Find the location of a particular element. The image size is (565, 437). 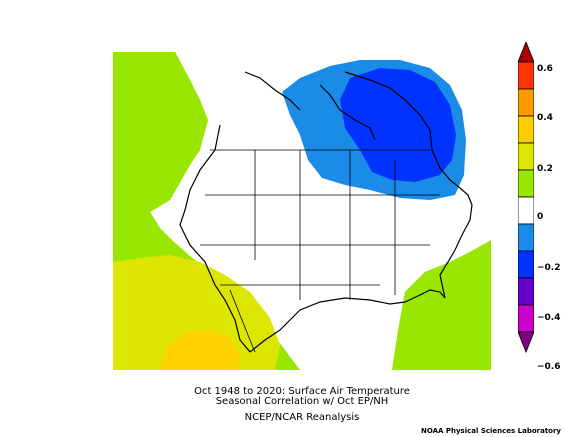

colorbar-label-0.6: 0.6 is located at coordinates (545, 69).